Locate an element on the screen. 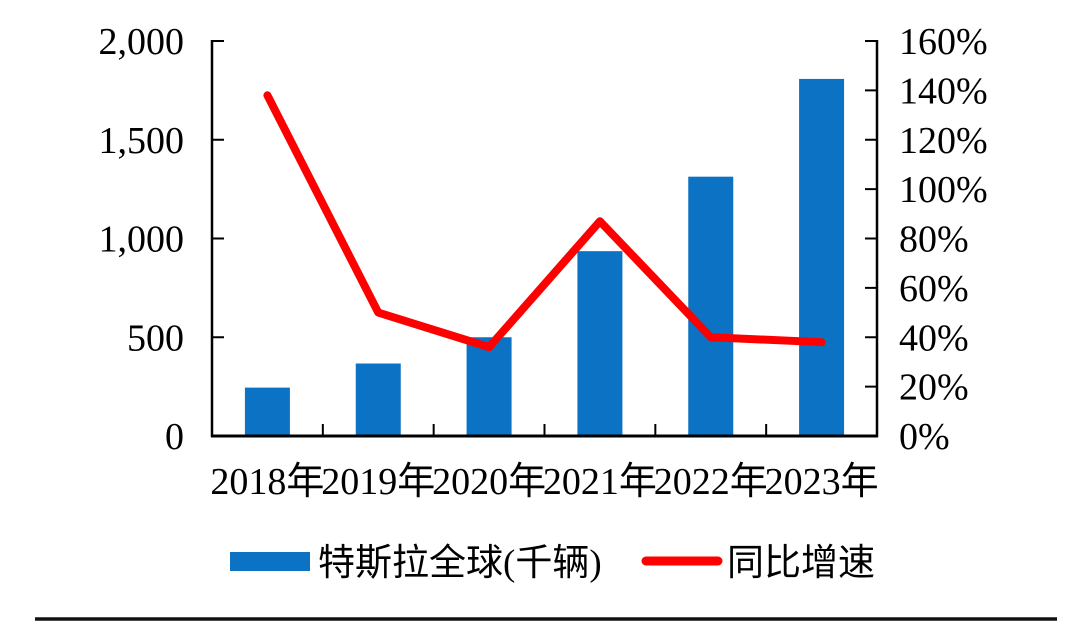 The image size is (1080, 635). left-axis-label: 500 is located at coordinates (155, 338).